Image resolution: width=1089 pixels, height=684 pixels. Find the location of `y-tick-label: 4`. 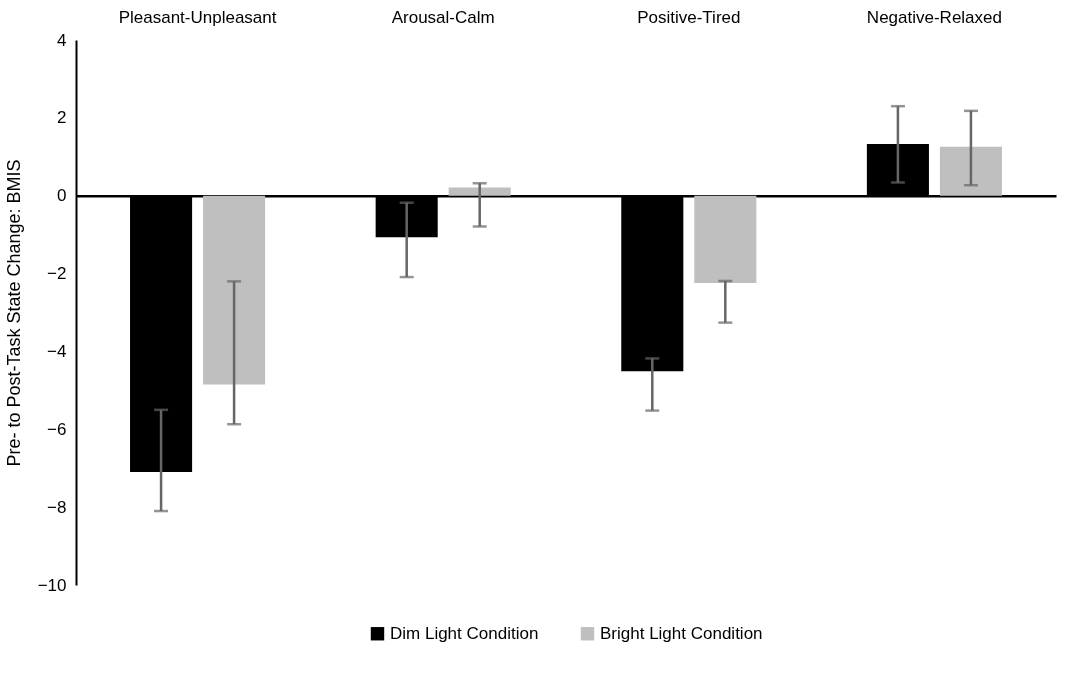

y-tick-label: 4 is located at coordinates (62, 40).